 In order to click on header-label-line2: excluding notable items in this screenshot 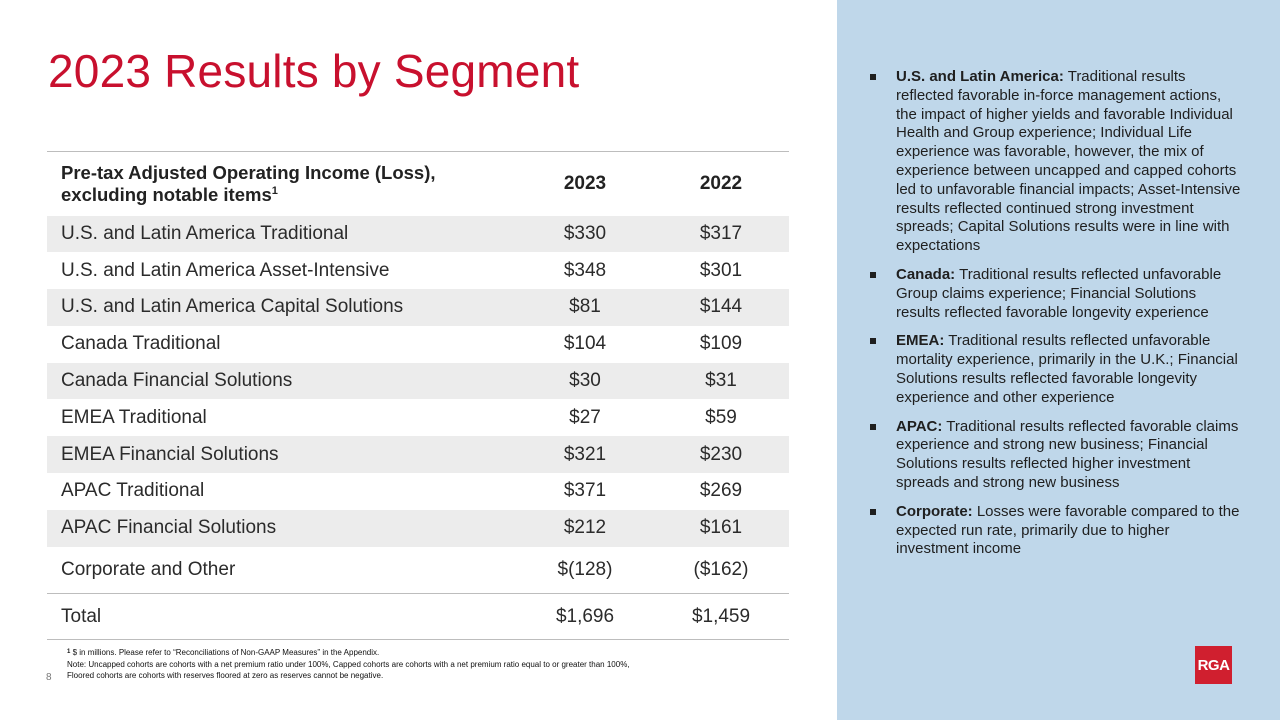, I will do `click(166, 194)`.